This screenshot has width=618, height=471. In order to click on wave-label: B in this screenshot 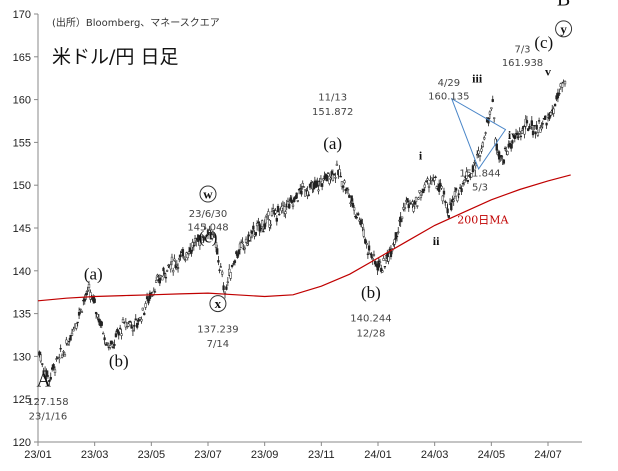, I will do `click(563, 5)`.